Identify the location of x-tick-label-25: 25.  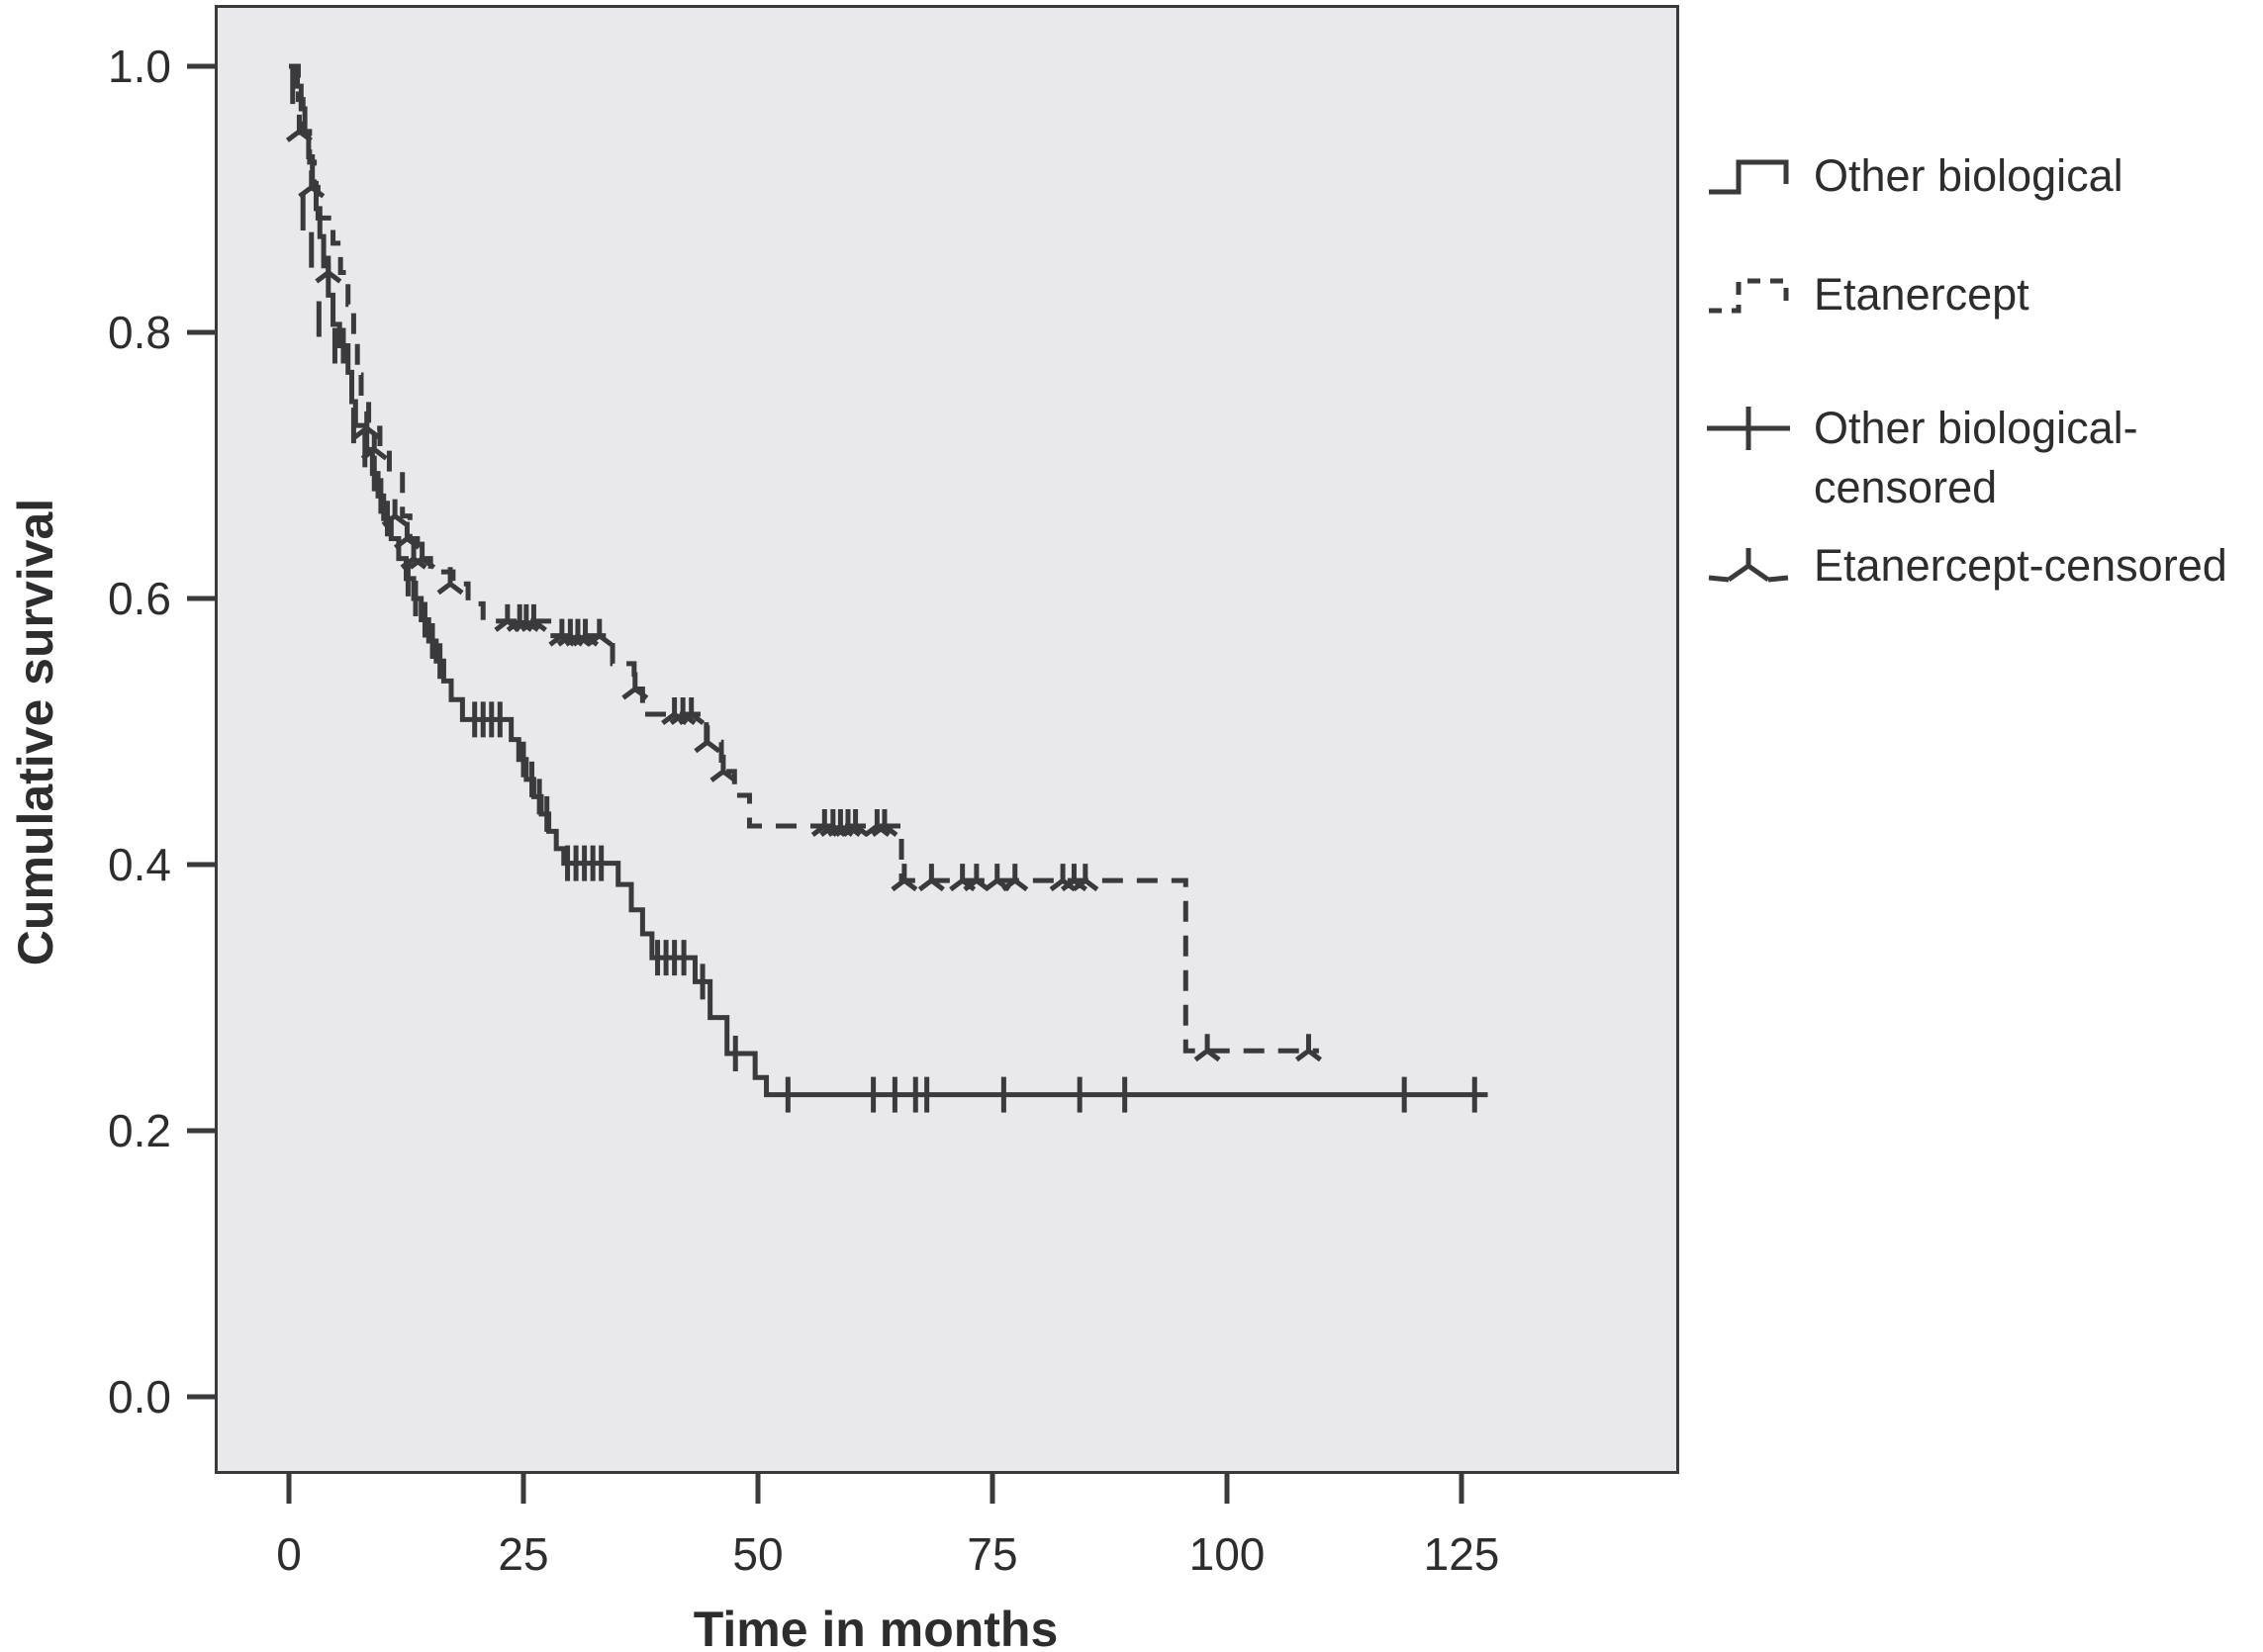
(523, 1554).